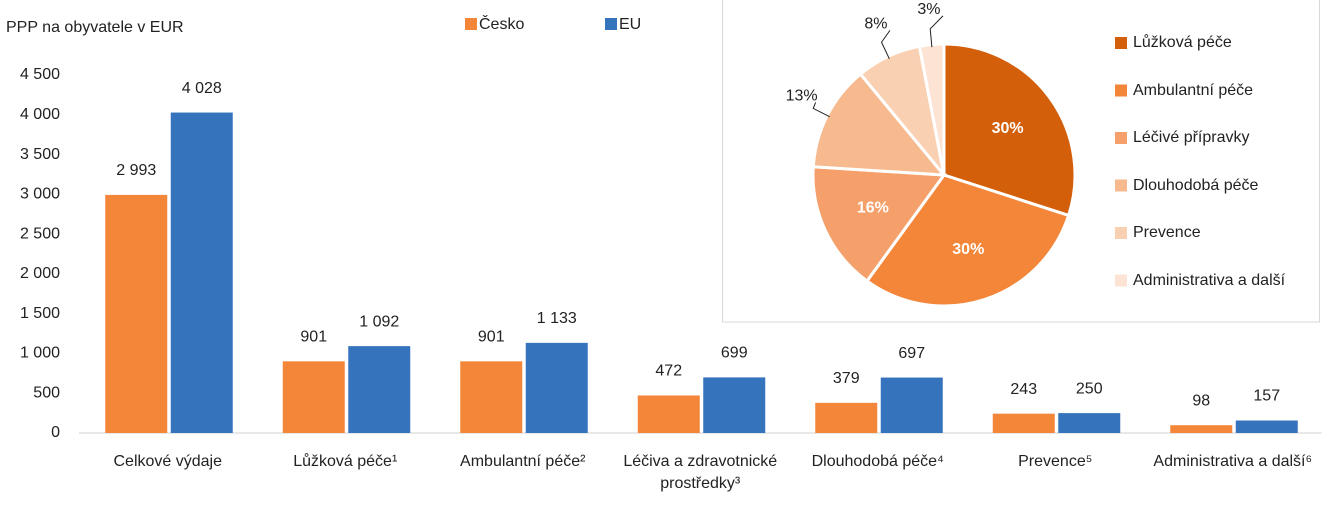 The height and width of the screenshot is (522, 1322). I want to click on y-tick-label: 4 000, so click(40, 114).